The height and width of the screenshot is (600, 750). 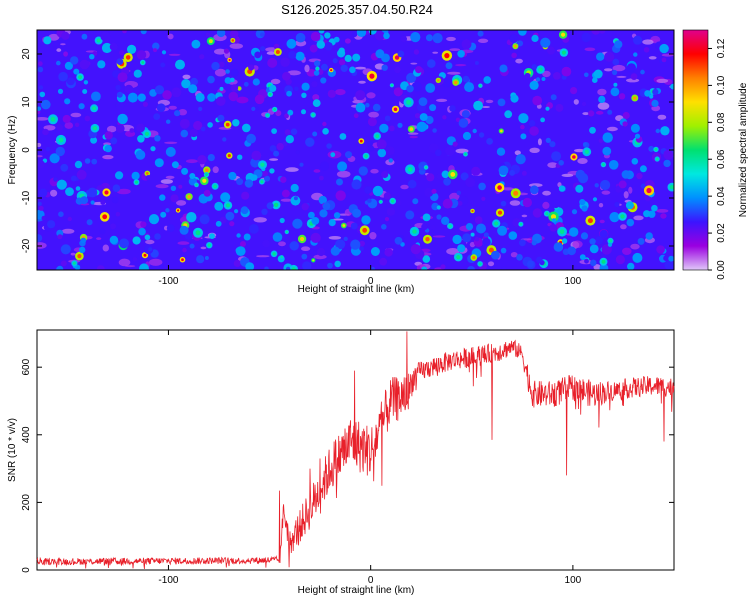 What do you see at coordinates (26, 570) in the screenshot?
I see `snr-y-tick-label: 0` at bounding box center [26, 570].